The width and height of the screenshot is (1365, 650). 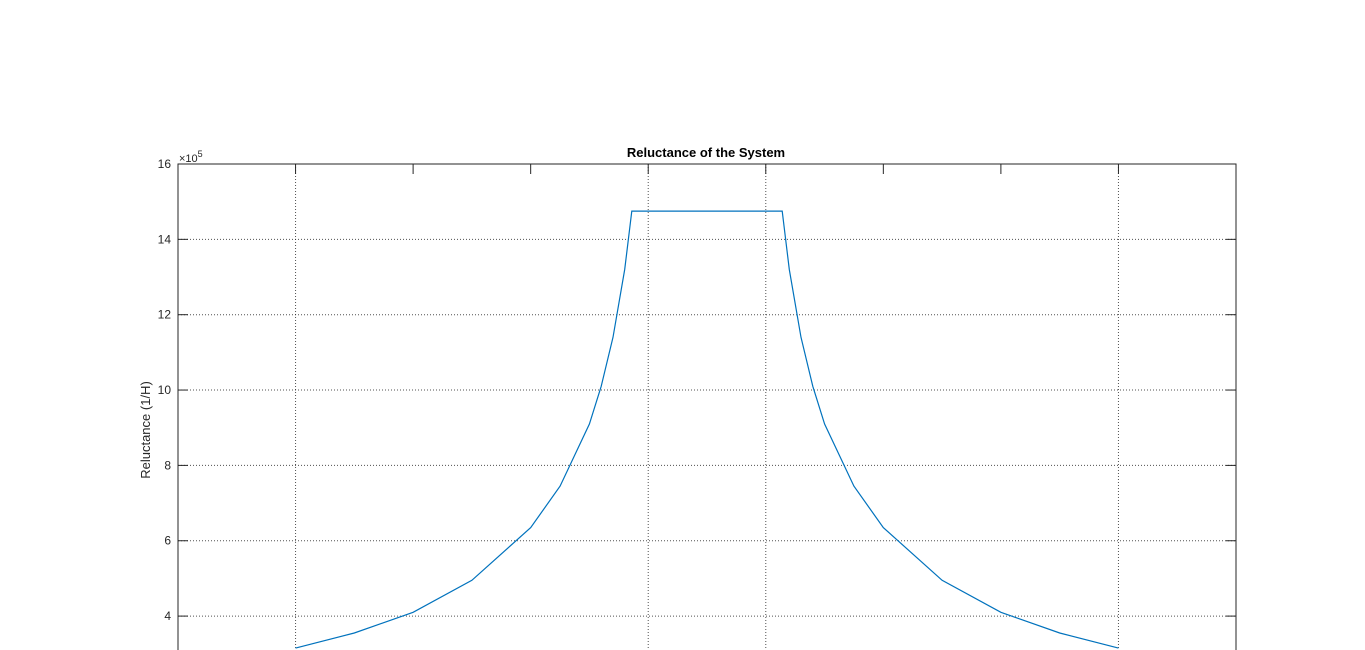 What do you see at coordinates (145, 430) in the screenshot?
I see `y-axis-label: Reluctance (1/H)` at bounding box center [145, 430].